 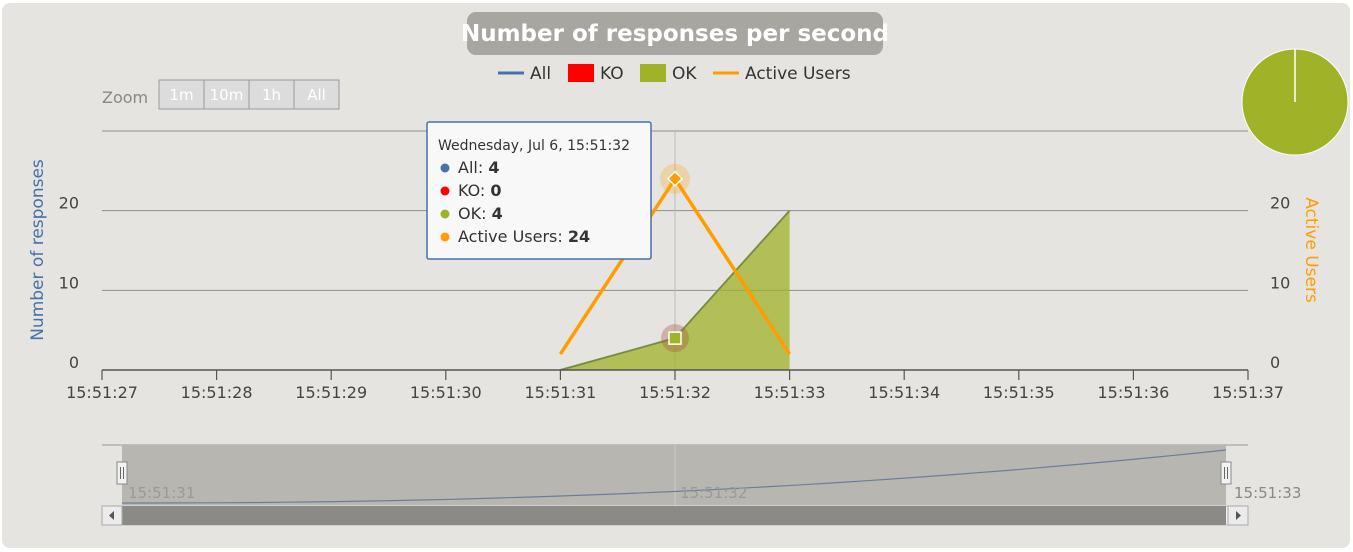 I want to click on x-tick-label: 15:51:37, so click(x=1248, y=392).